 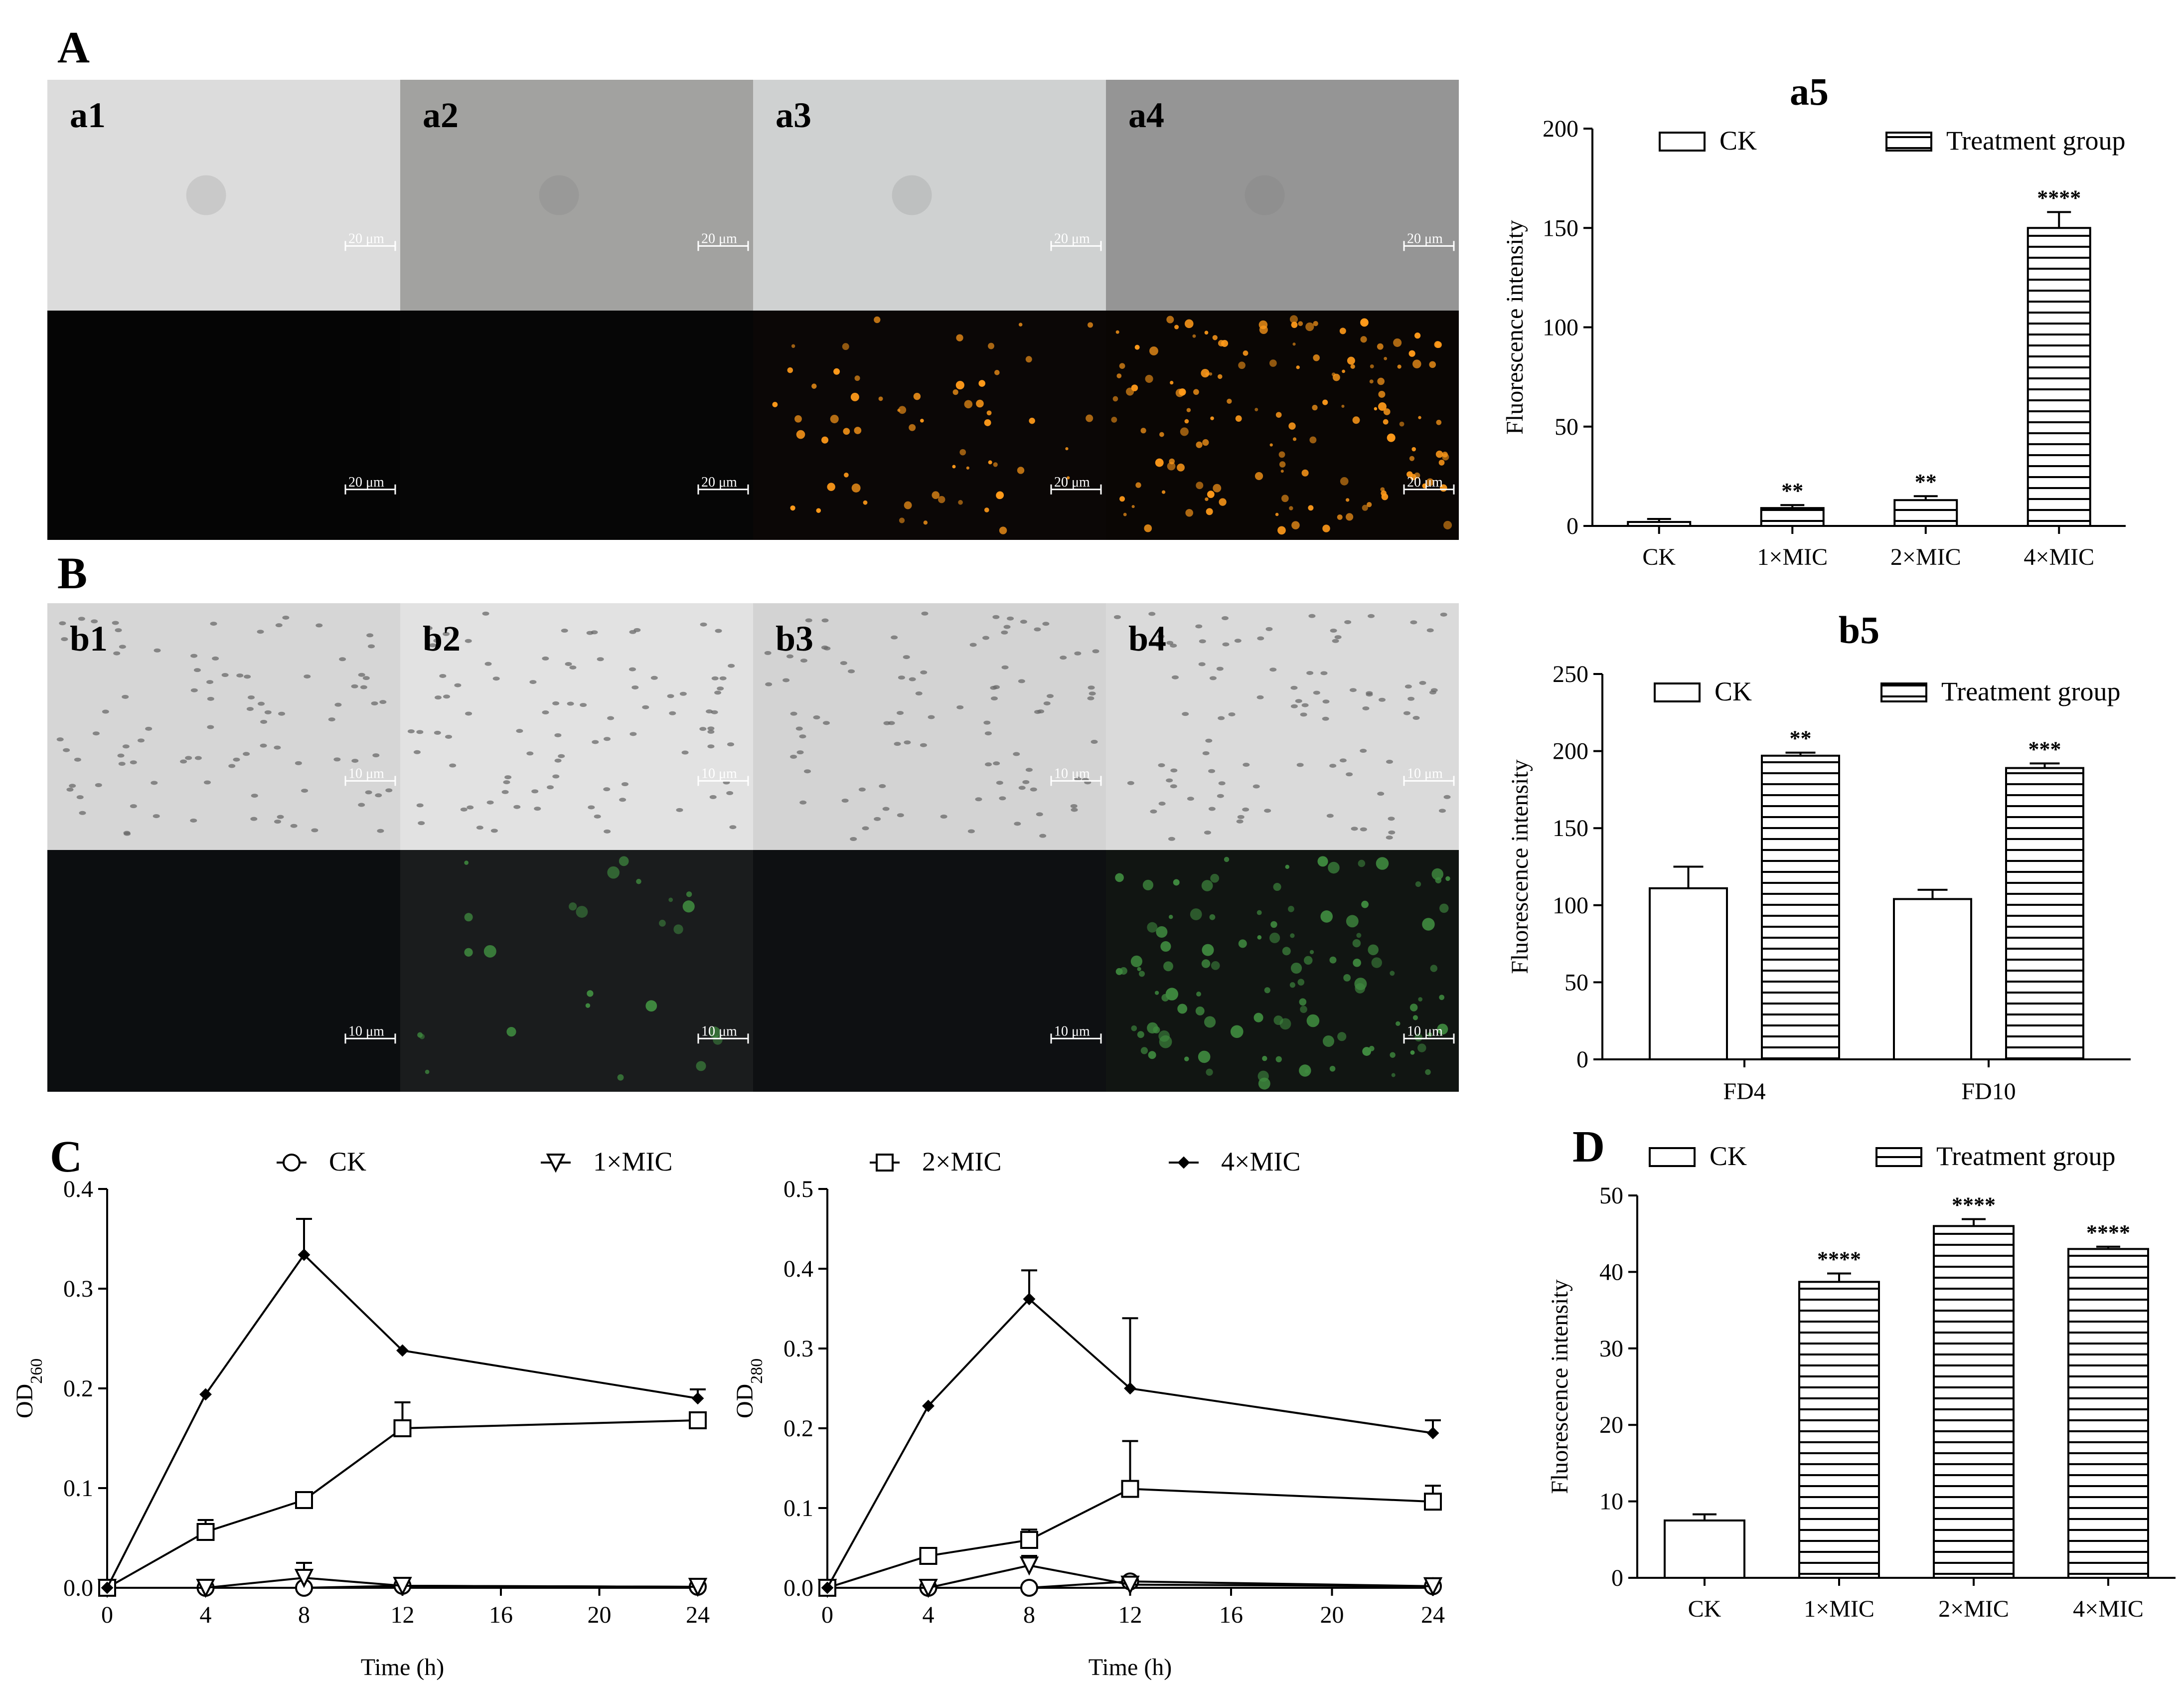 I want to click on fluorescence-tile-a4, so click(x=1282, y=425).